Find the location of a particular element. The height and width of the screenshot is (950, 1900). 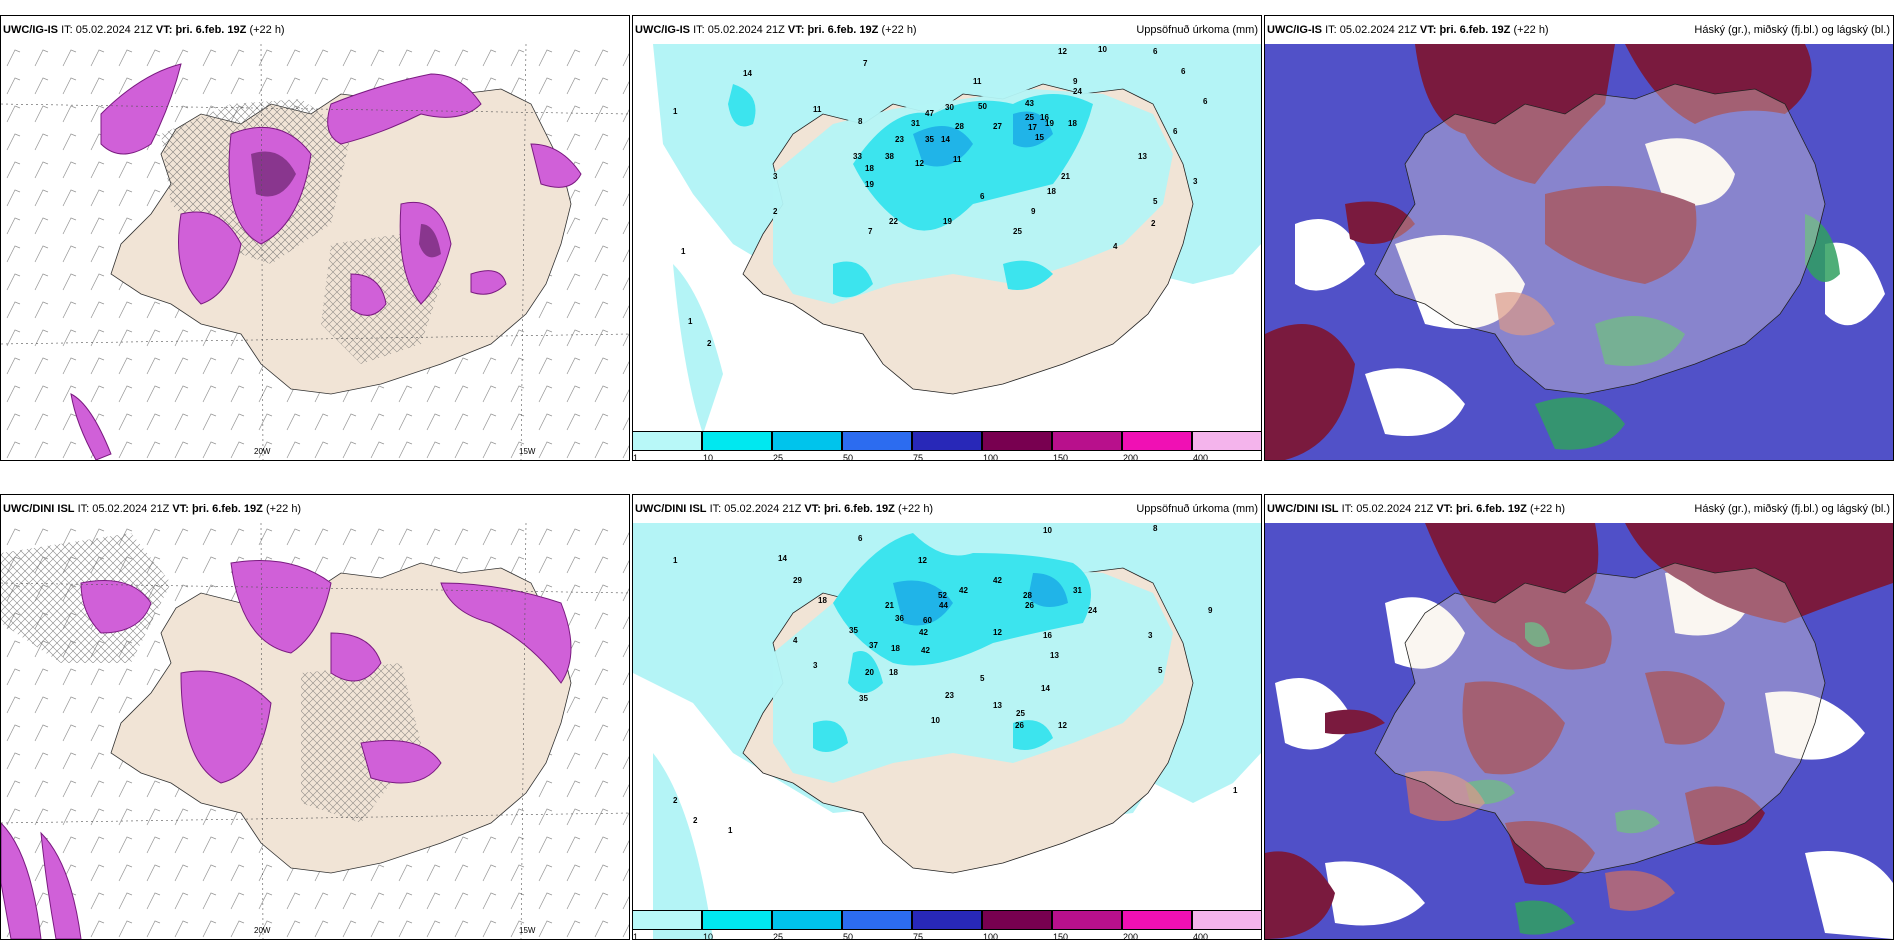

svg-text: 29 is located at coordinates (797, 580).